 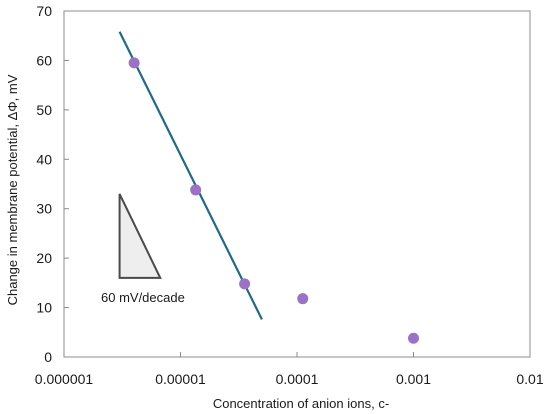 I want to click on y-tick-label: 0, so click(x=48, y=357).